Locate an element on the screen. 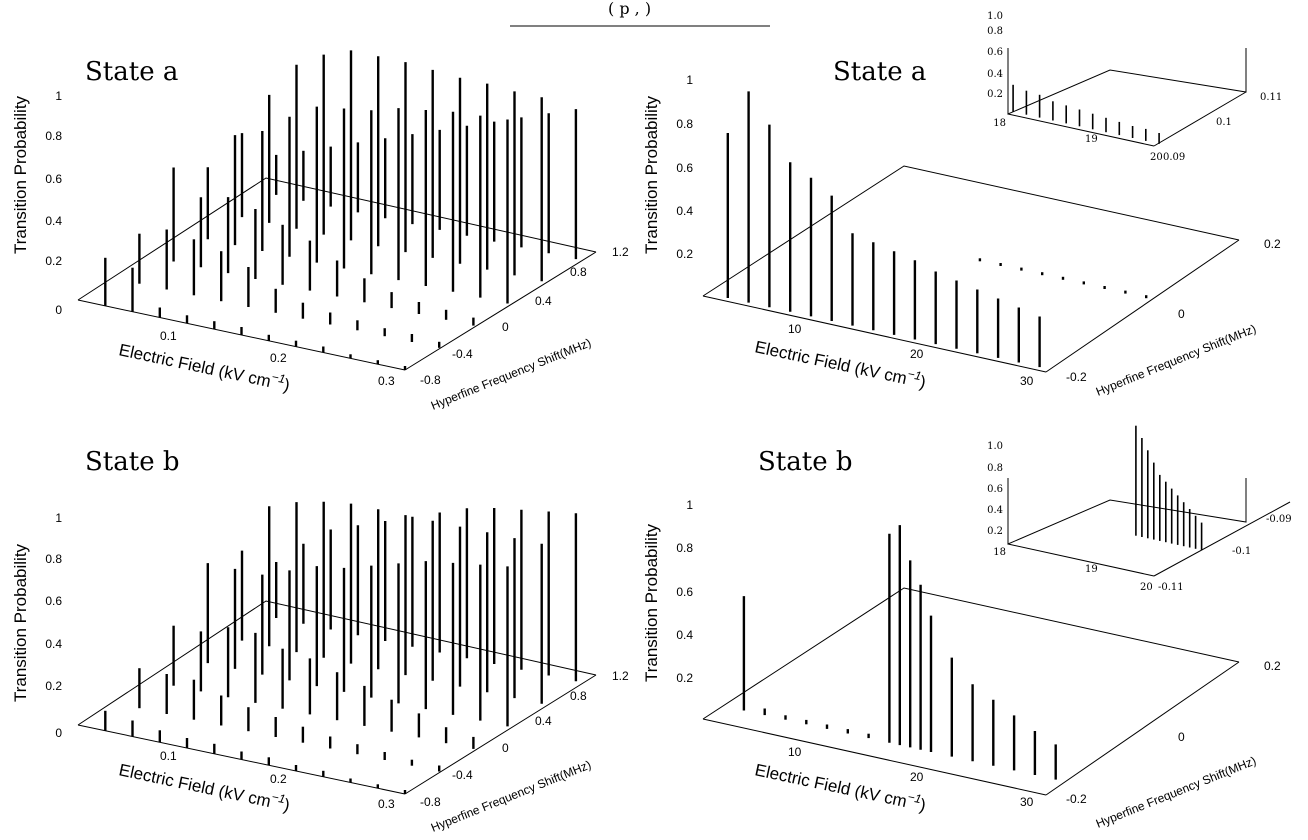 The height and width of the screenshot is (840, 1308). inset-x-axis is located at coordinates (1081, 560).